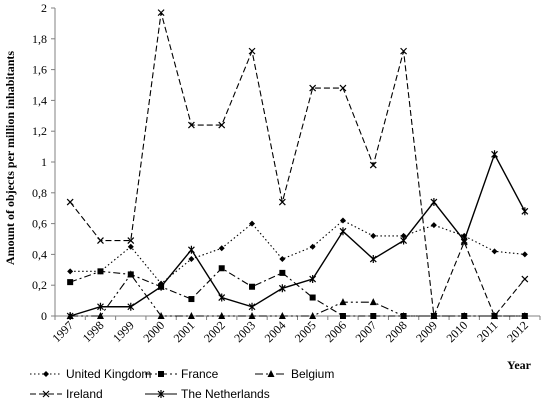 The height and width of the screenshot is (407, 545). What do you see at coordinates (312, 374) in the screenshot?
I see `legend-label: Belgium` at bounding box center [312, 374].